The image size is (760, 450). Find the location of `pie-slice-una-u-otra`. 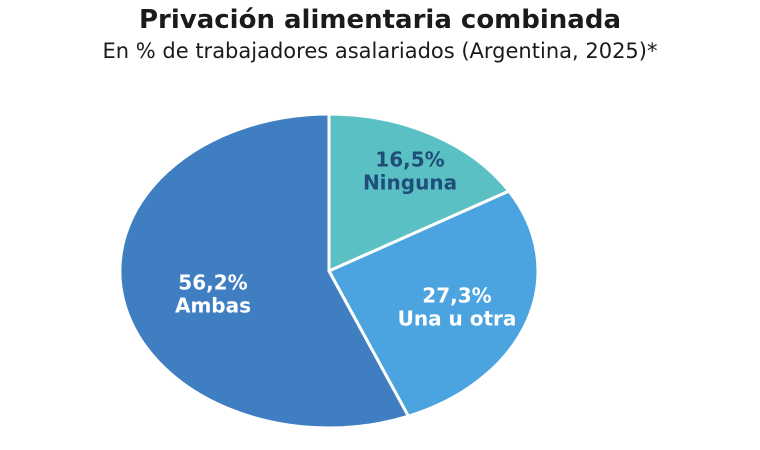

pie-slice-una-u-otra is located at coordinates (433, 303).